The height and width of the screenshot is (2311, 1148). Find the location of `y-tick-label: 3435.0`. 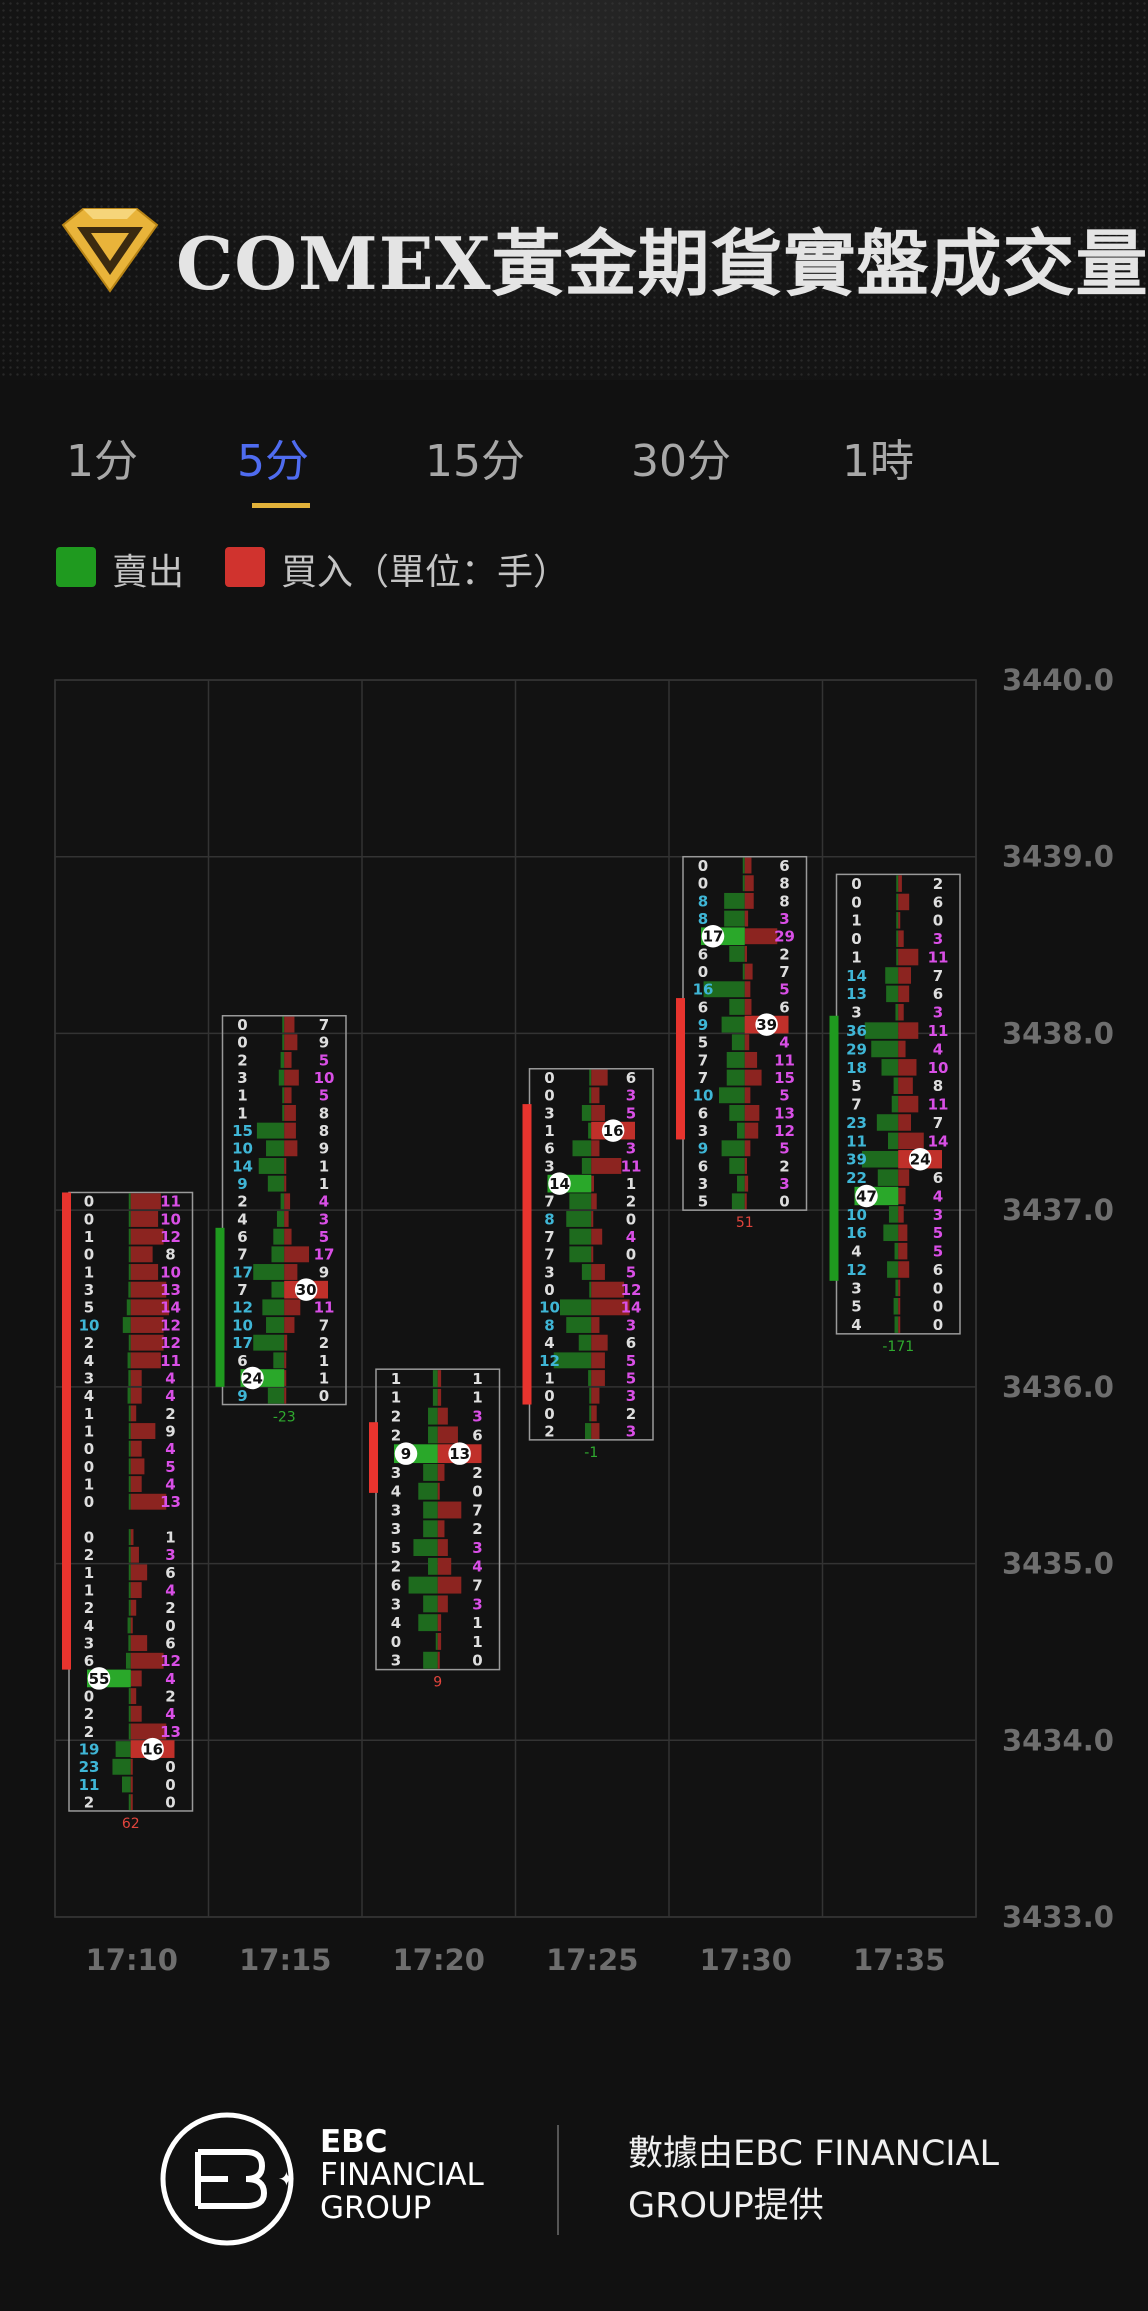

y-tick-label: 3435.0 is located at coordinates (1058, 1564).